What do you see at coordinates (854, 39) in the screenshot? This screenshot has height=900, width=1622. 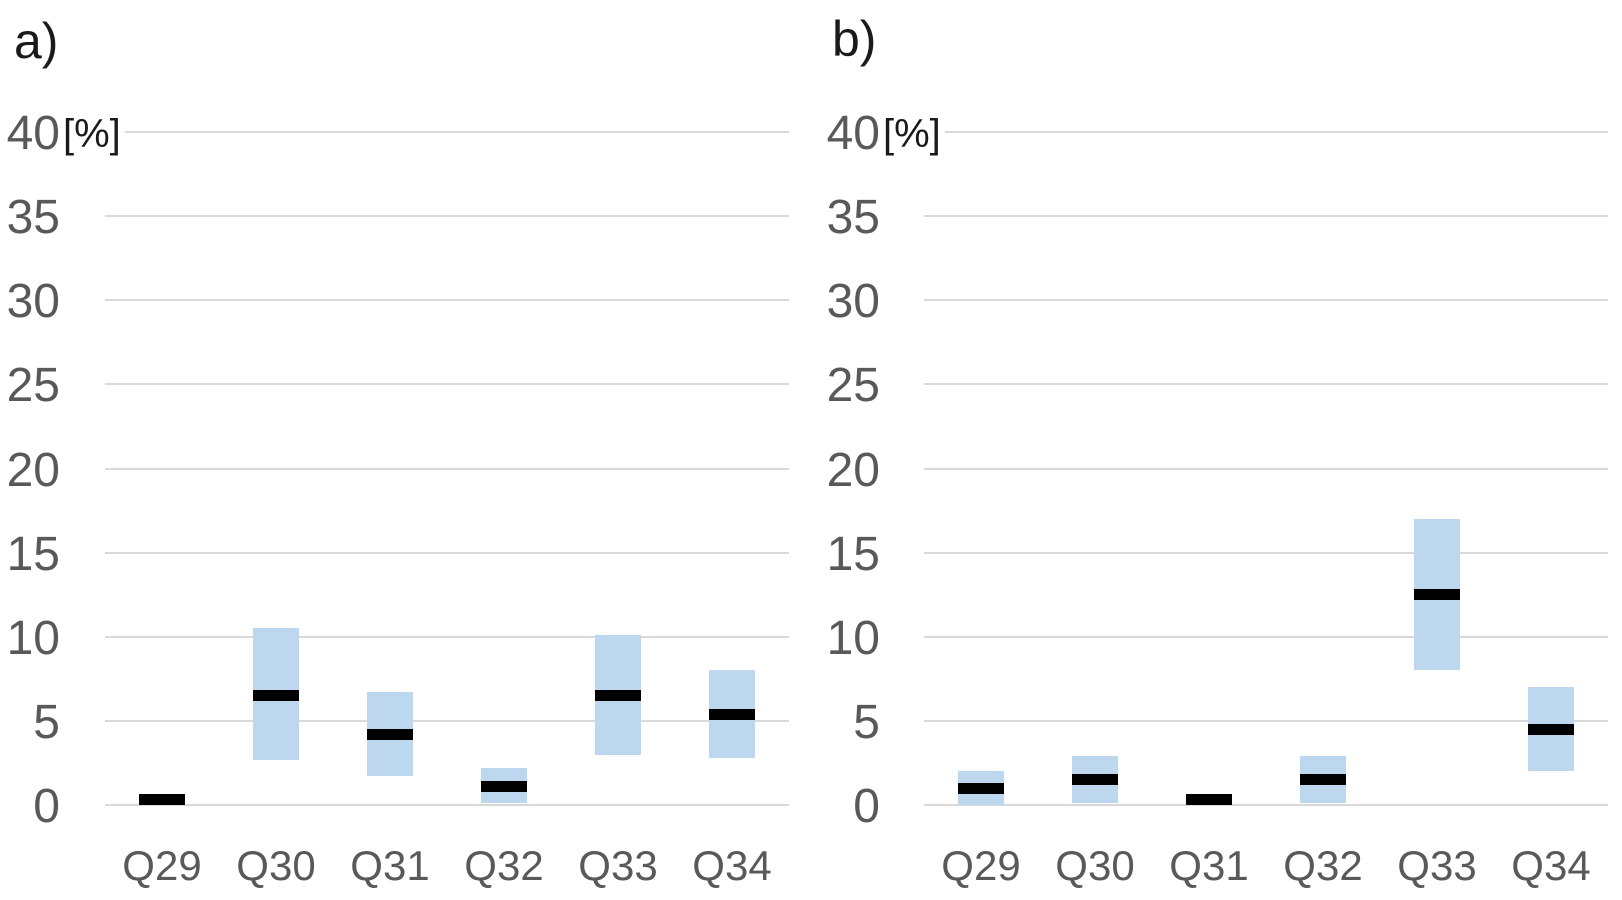 I see `panel-label-b: b)` at bounding box center [854, 39].